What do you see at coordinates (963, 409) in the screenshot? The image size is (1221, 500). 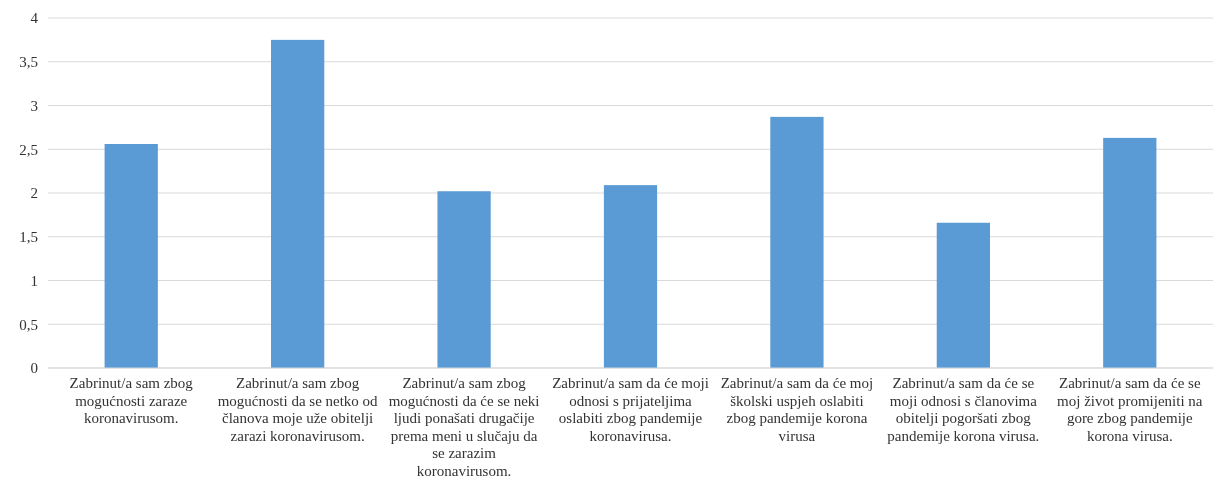 I see `x-tick-label: Zabrinut/a sam da će se moji odnosi s članovima obitelji pogoršati zbog pandemije korona virusa.` at bounding box center [963, 409].